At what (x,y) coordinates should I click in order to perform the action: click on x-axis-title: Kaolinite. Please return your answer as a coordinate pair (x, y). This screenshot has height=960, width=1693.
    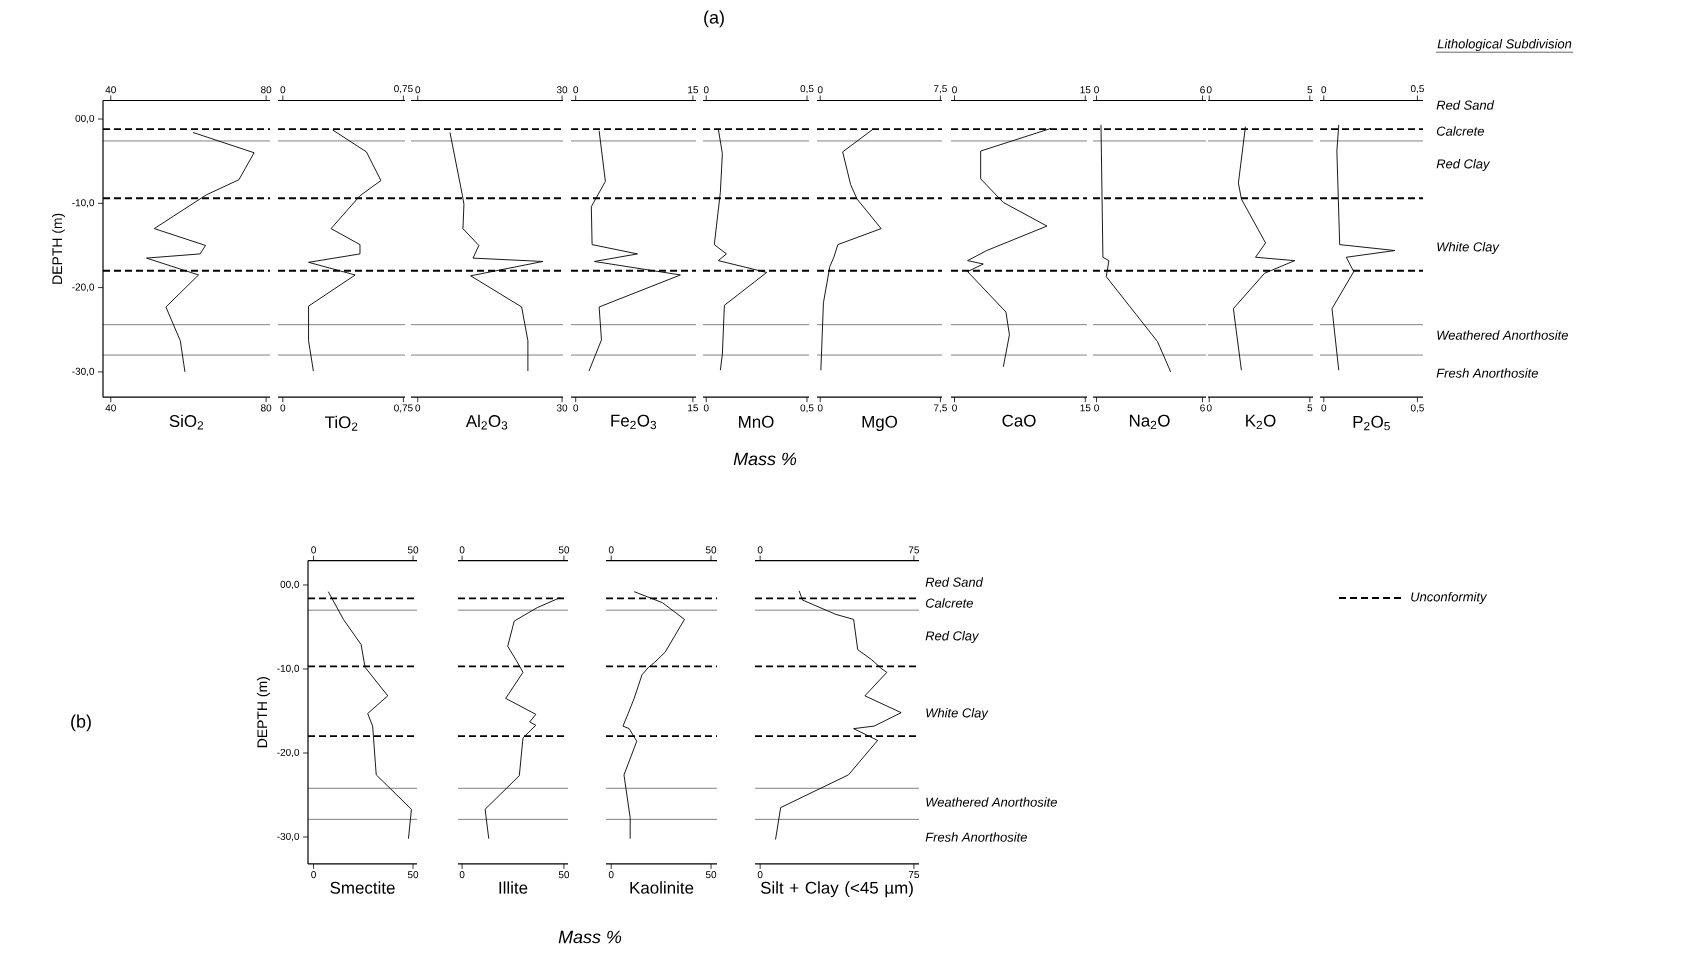
    Looking at the image, I should click on (662, 887).